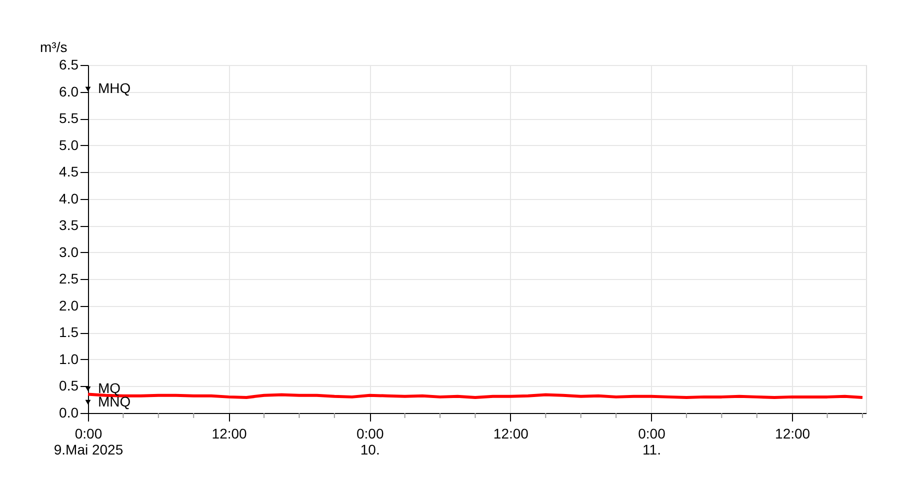 The width and height of the screenshot is (900, 496). What do you see at coordinates (109, 388) in the screenshot?
I see `annotation: MQ` at bounding box center [109, 388].